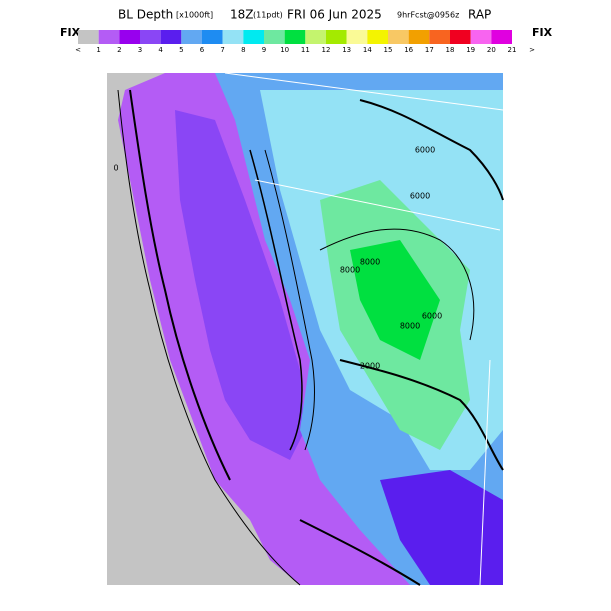 Image resolution: width=611 pixels, height=611 pixels. Describe the element at coordinates (202, 50) in the screenshot. I see `scale-tick-label: 6` at that location.